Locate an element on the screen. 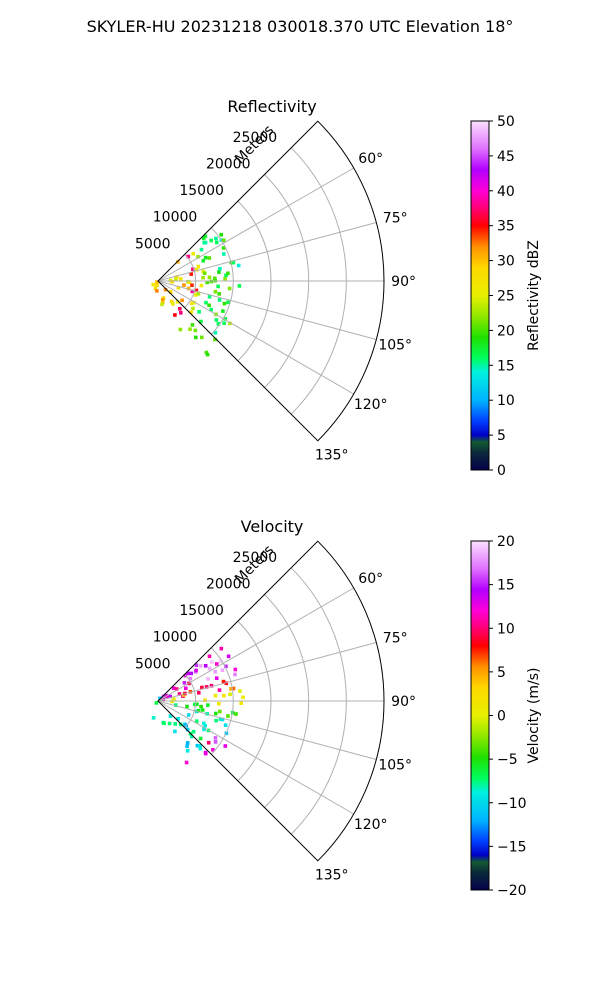 The image size is (600, 1000). colorbar-tick-label: −20 is located at coordinates (512, 891).